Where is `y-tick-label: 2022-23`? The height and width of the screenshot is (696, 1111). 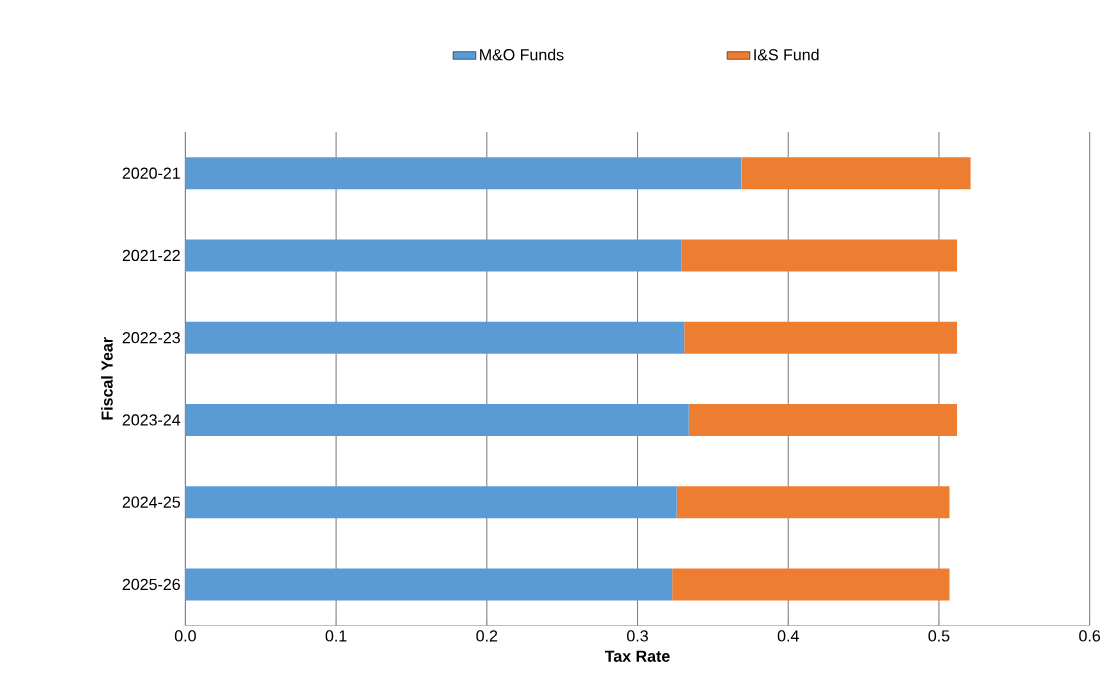 y-tick-label: 2022-23 is located at coordinates (151, 337).